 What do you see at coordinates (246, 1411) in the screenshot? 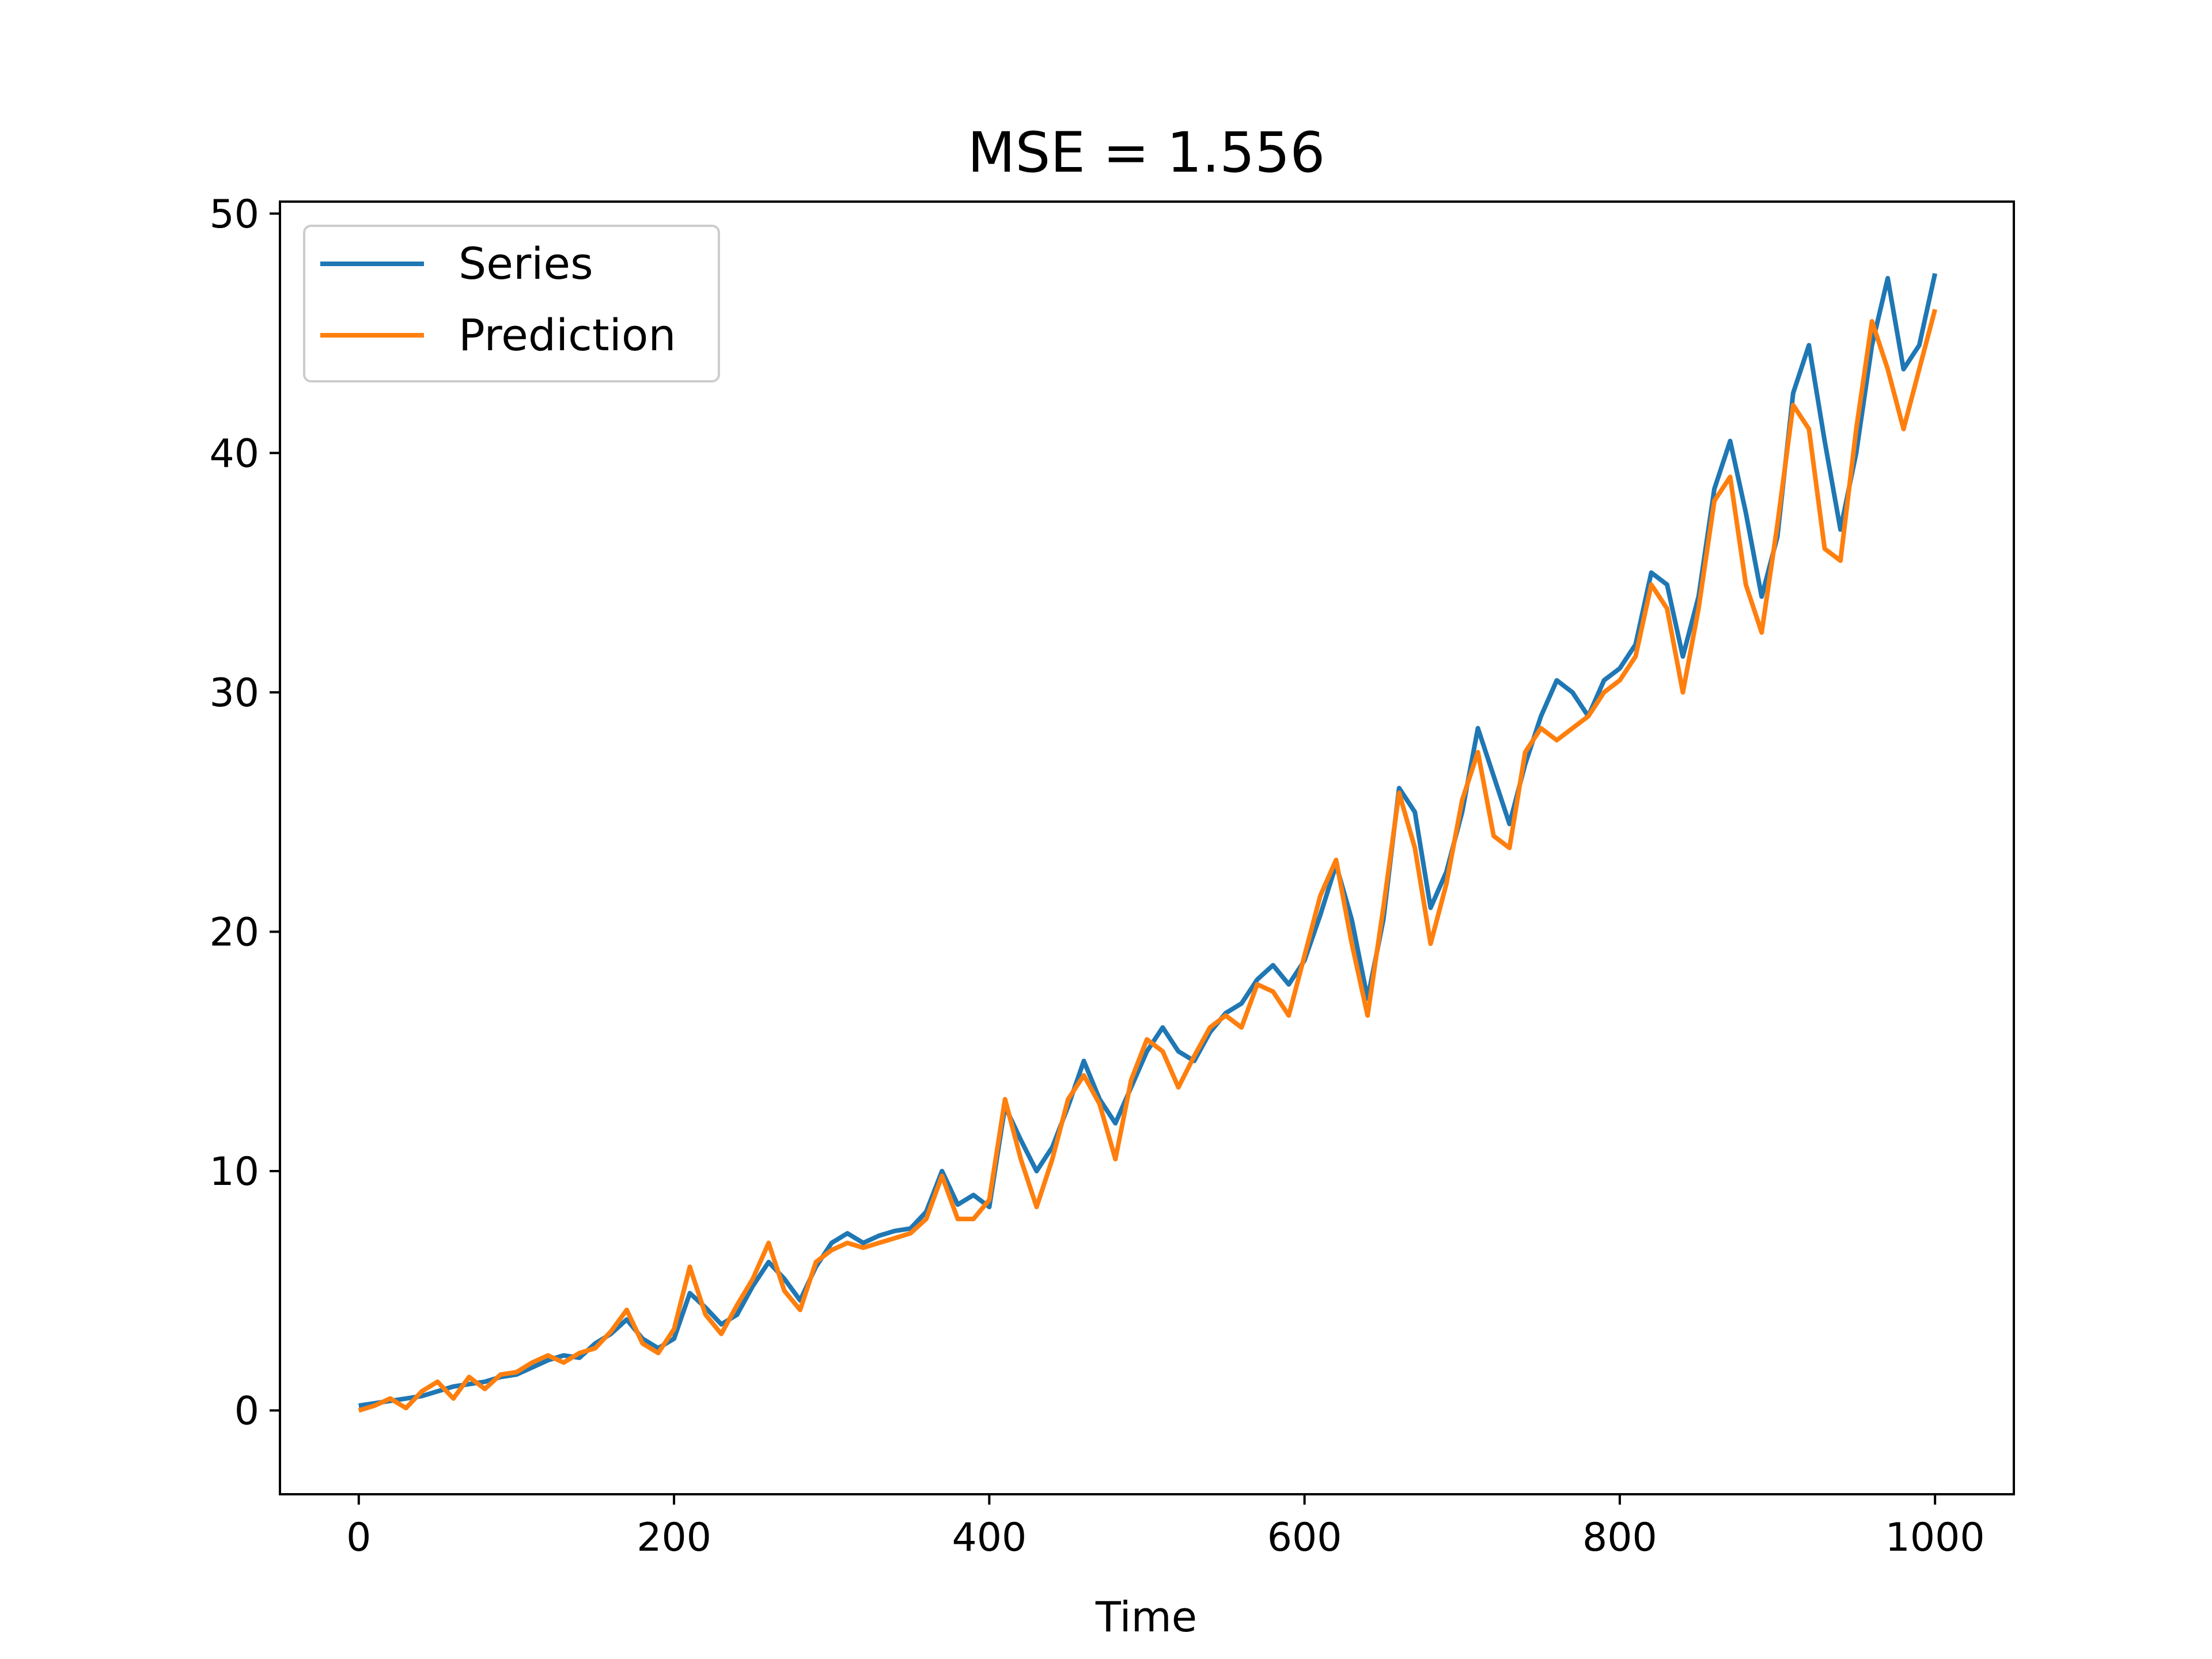
I see `y-tick-label: 0` at bounding box center [246, 1411].